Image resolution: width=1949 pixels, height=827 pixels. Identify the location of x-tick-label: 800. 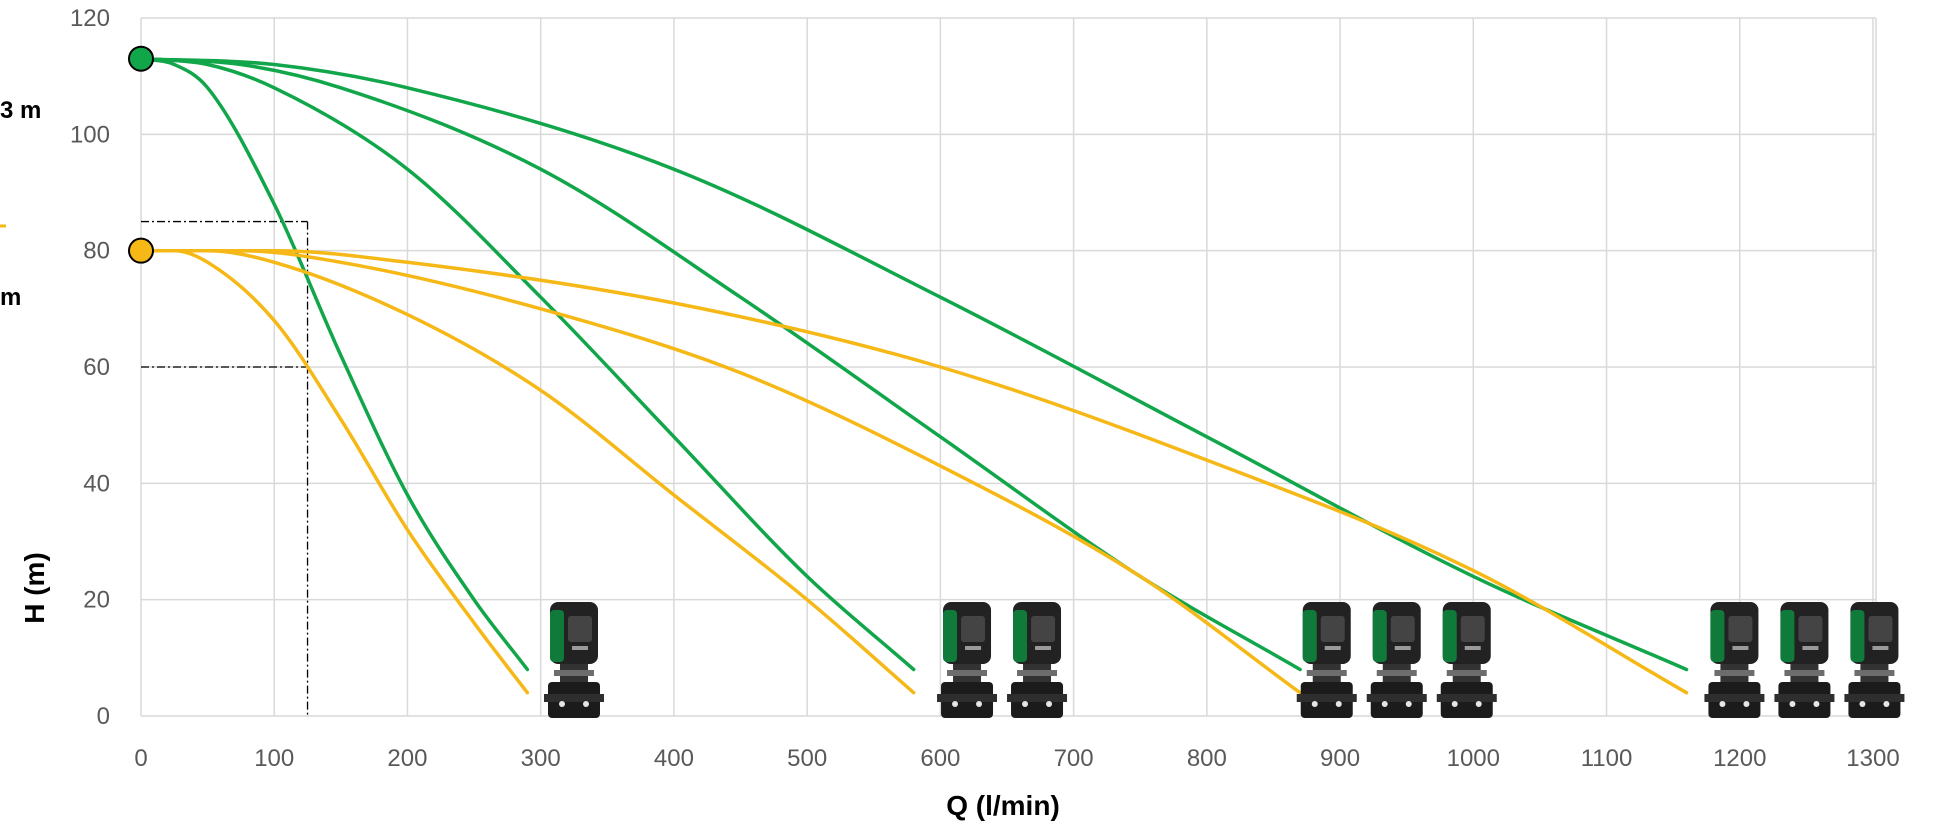
(1207, 758).